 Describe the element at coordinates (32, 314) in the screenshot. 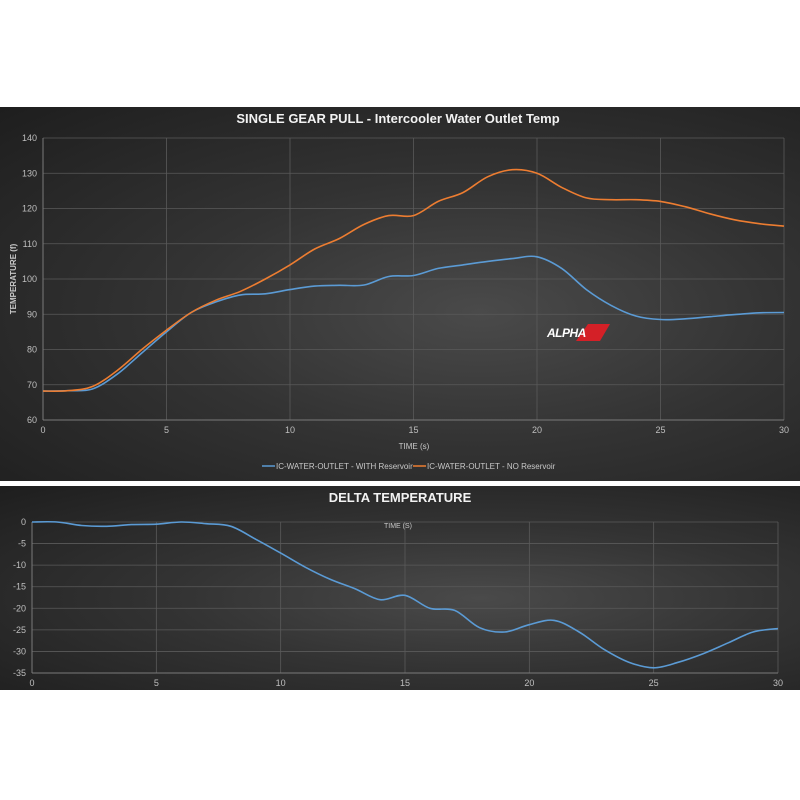

I see `y-tick-label: 90` at that location.